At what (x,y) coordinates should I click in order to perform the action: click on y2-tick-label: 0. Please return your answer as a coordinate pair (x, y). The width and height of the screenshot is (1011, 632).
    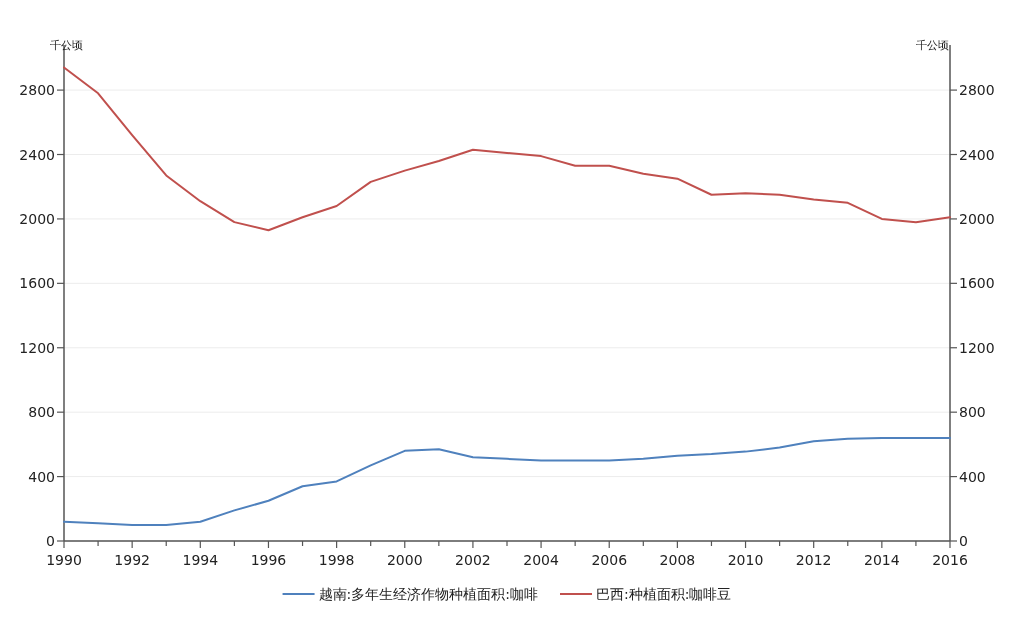
    Looking at the image, I should click on (963, 541).